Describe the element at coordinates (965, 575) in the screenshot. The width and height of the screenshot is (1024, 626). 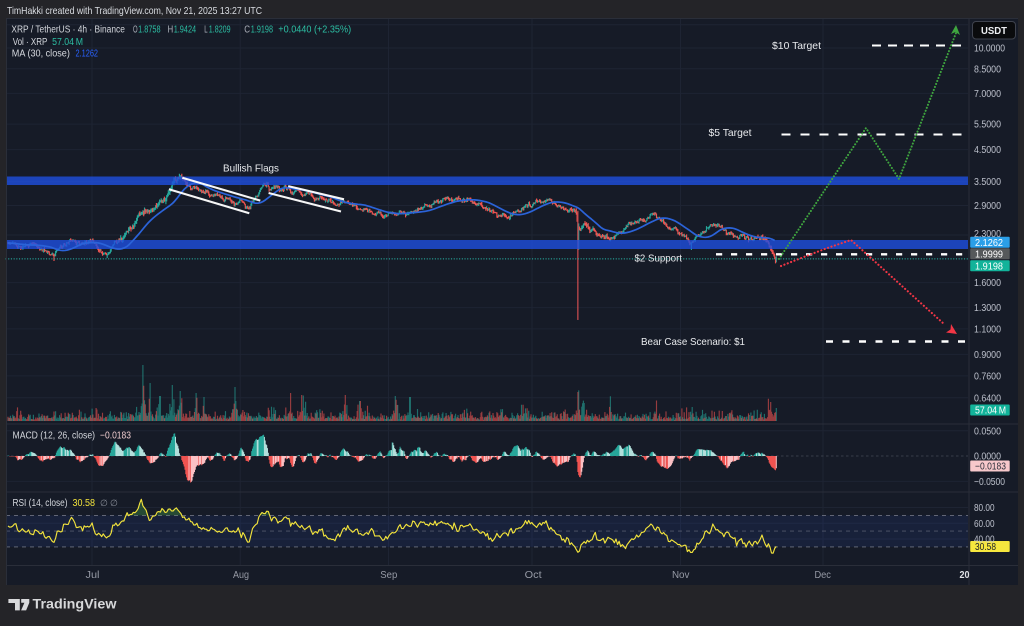
I see `svg-text: 20` at that location.